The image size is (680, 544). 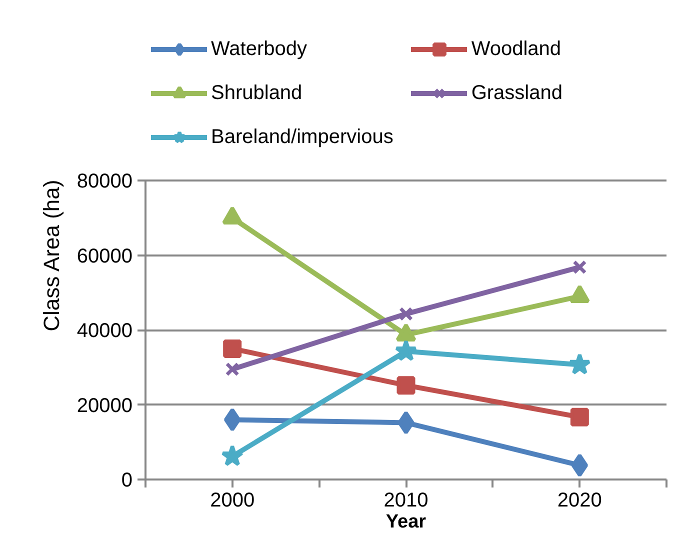 I want to click on legend-label: Grassland, so click(x=516, y=93).